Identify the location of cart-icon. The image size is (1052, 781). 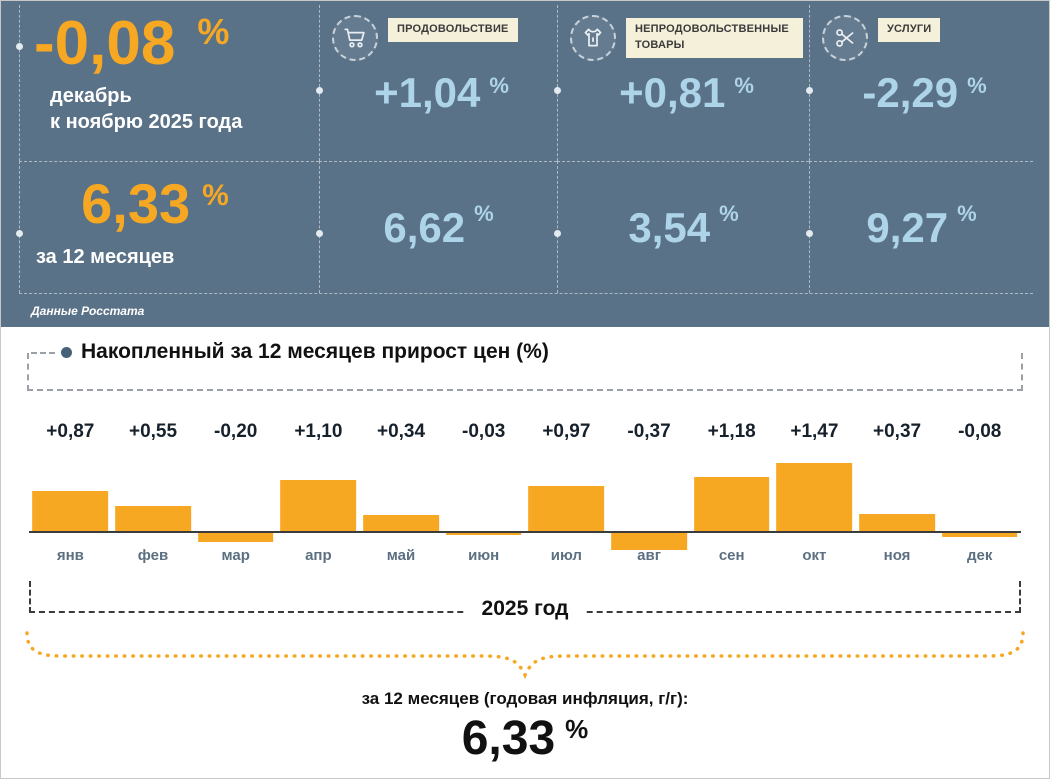
(355, 38).